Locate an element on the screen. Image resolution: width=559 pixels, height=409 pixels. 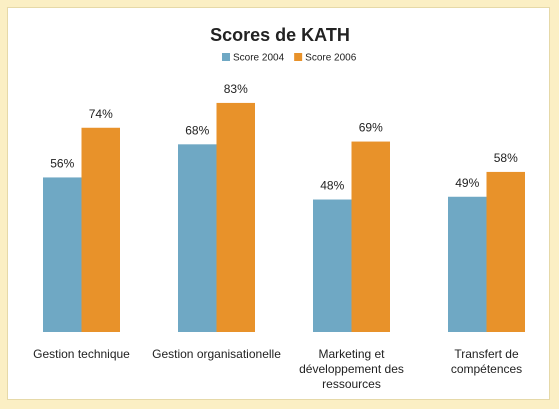
value-label: 56% is located at coordinates (62, 164).